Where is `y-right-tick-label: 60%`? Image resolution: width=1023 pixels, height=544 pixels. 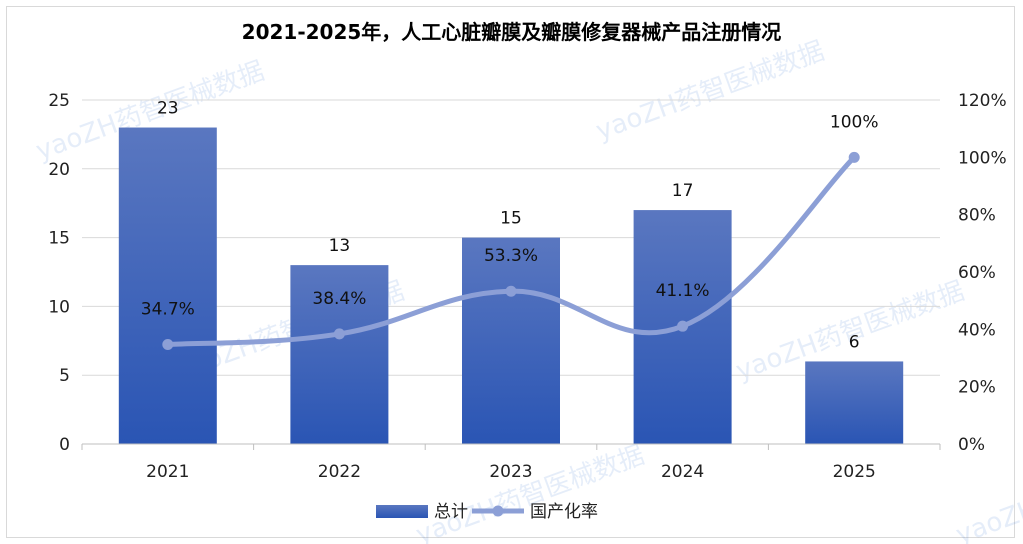 y-right-tick-label: 60% is located at coordinates (977, 273).